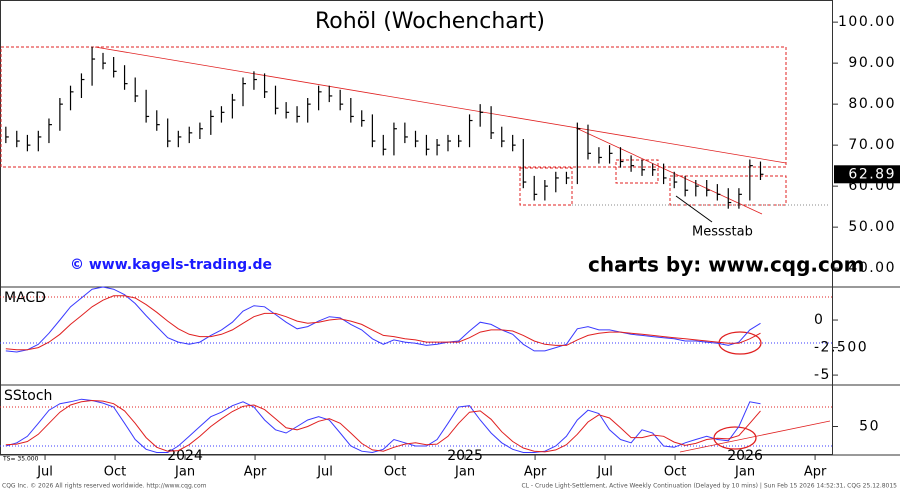  I want to click on highlight-circle, so click(740, 343).